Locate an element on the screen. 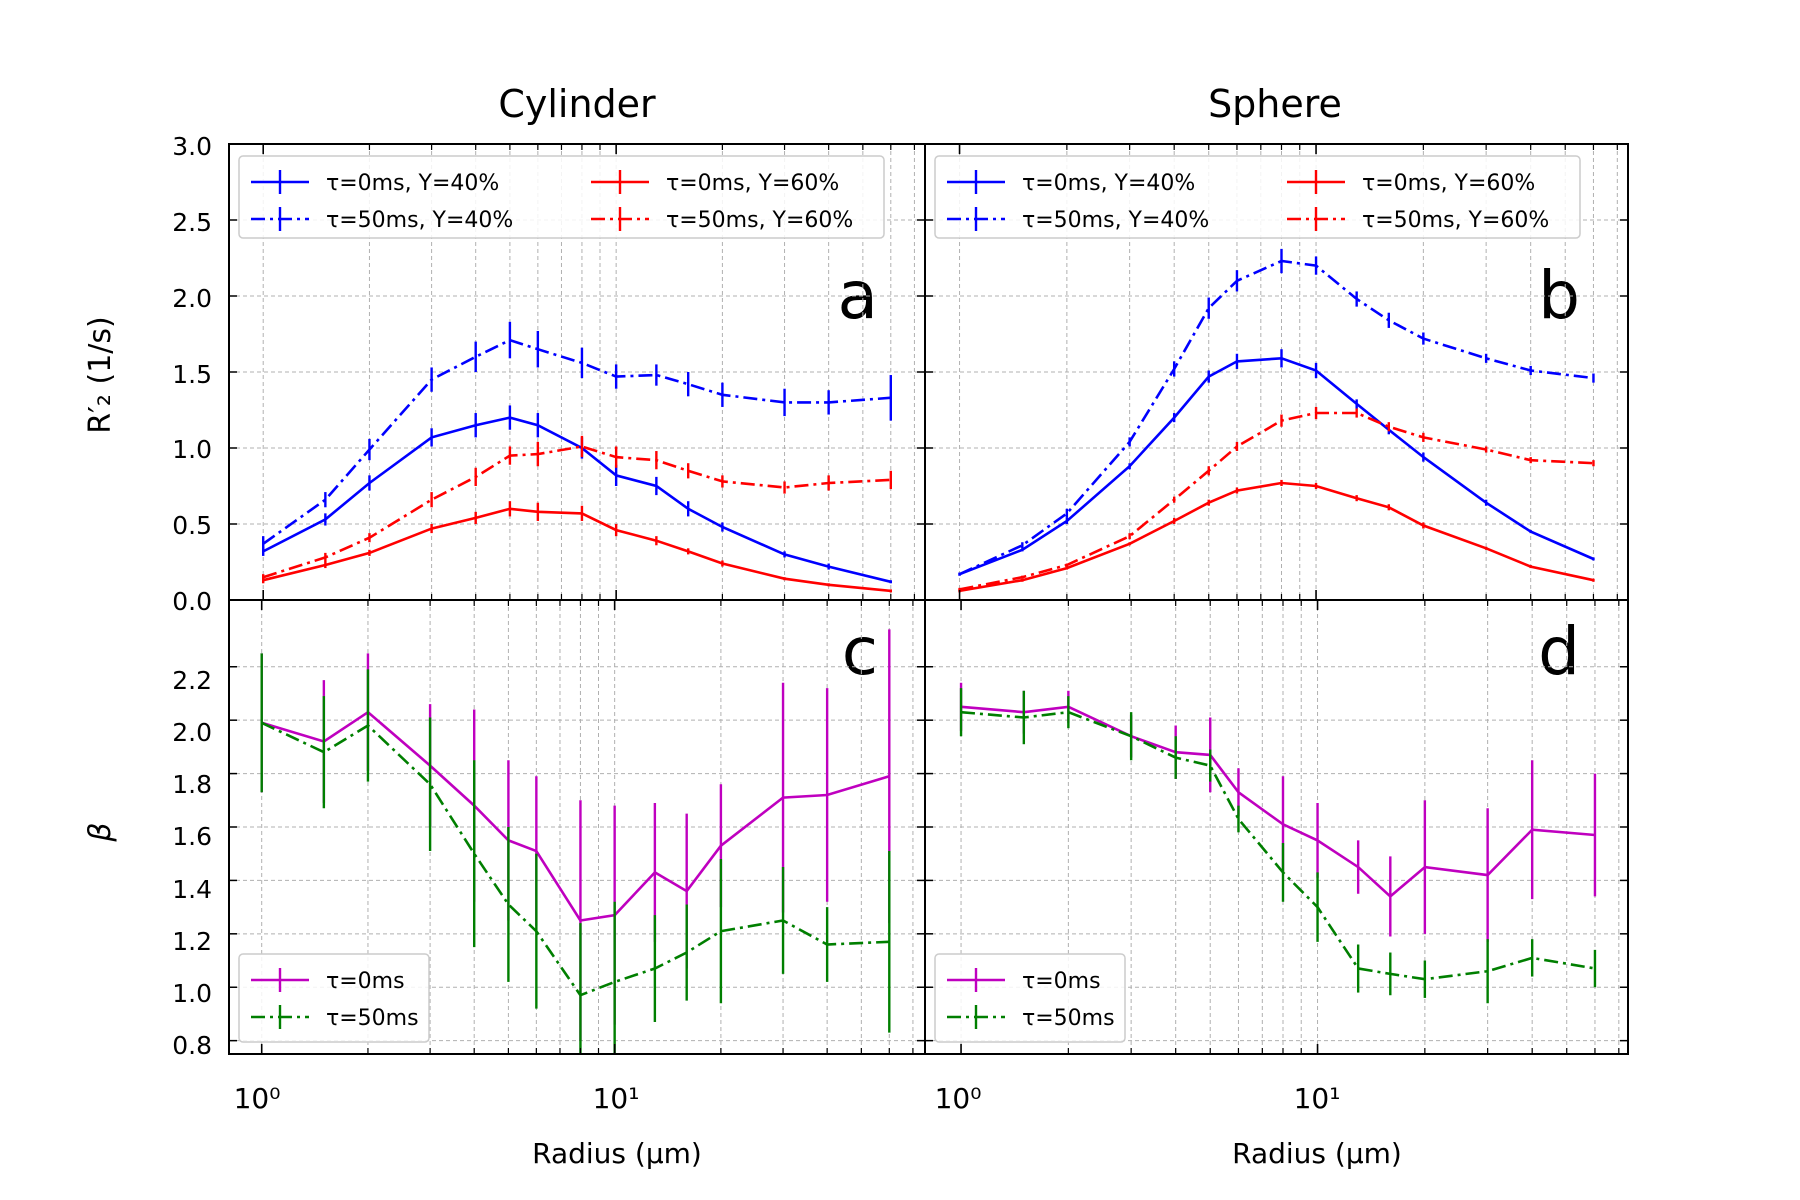 The height and width of the screenshot is (1200, 1800). y-tick-label: 0.8 is located at coordinates (192, 1045).